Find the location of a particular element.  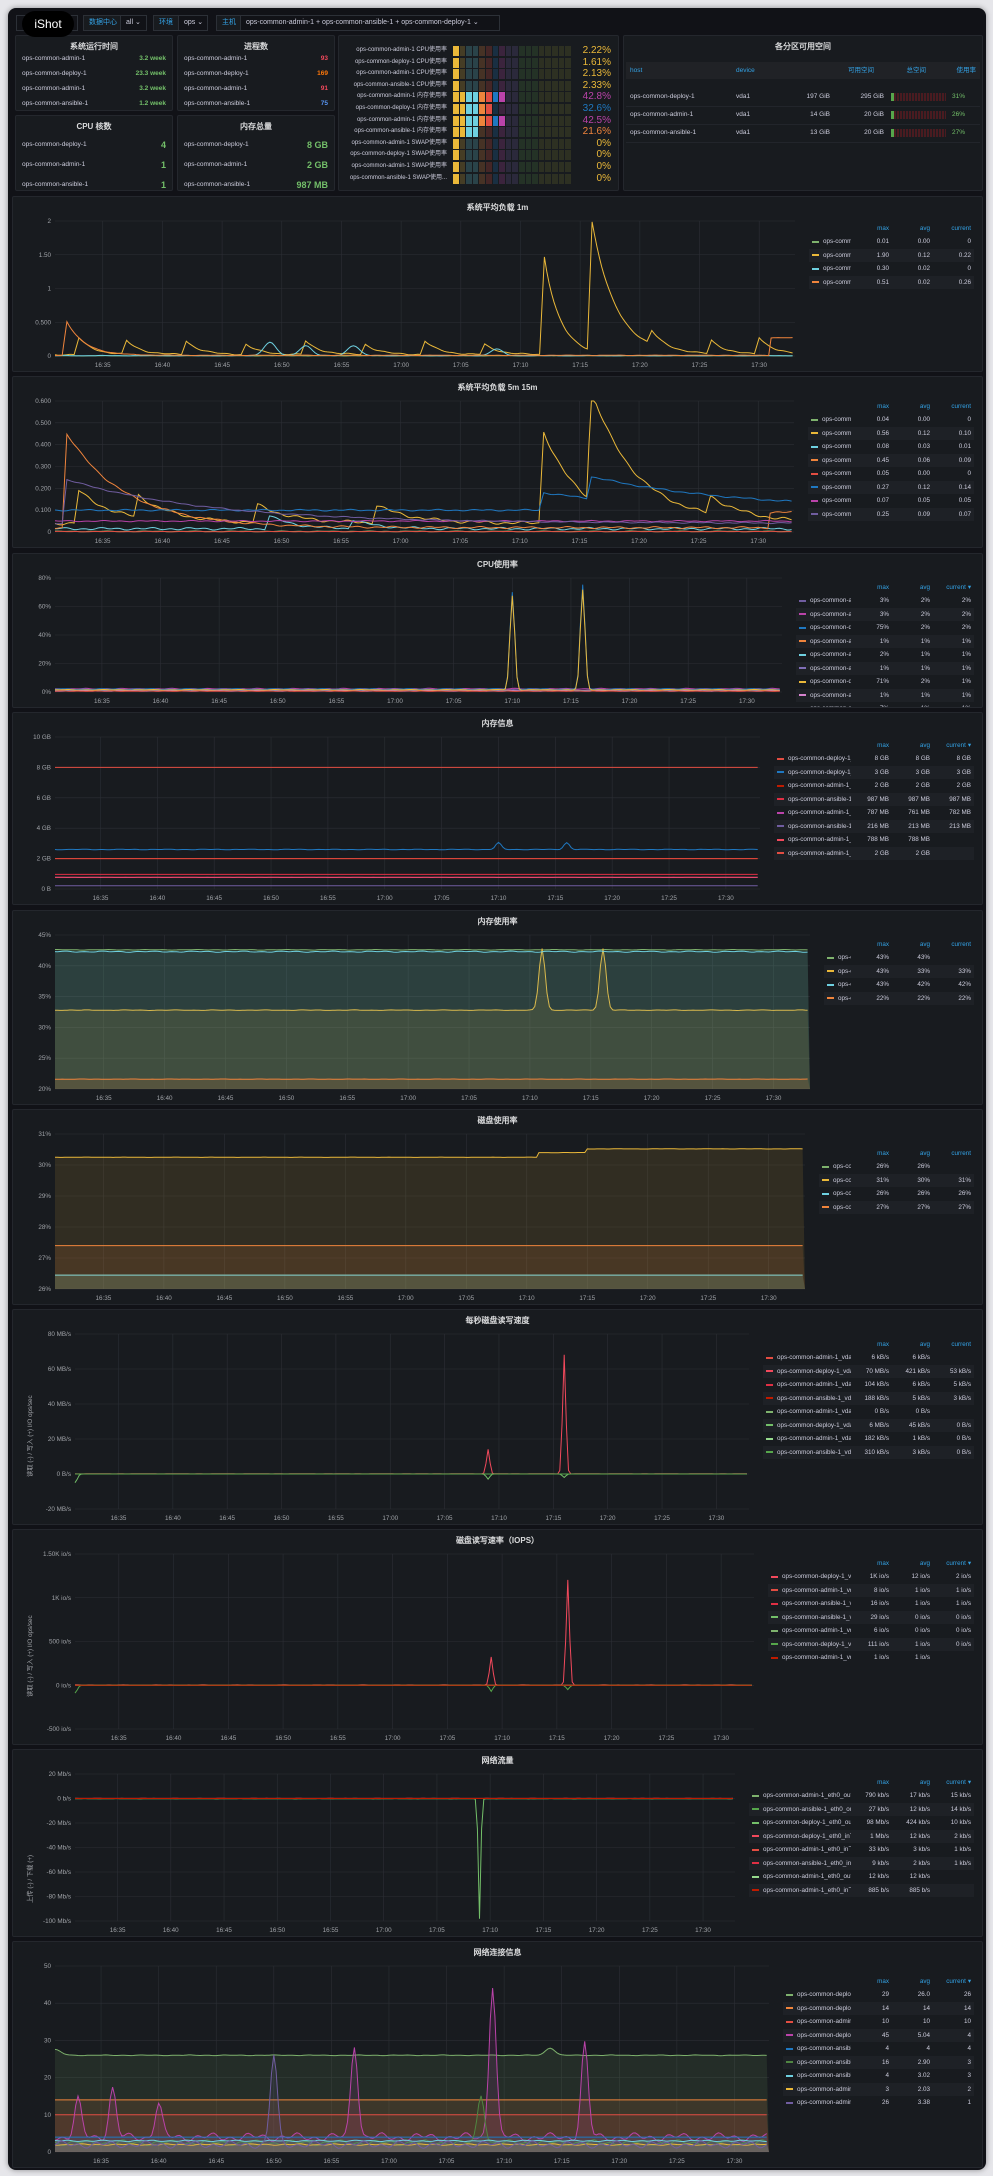

legend-item: ops-common-ansible-1_user 1% 1% 1% is located at coordinates (885, 641).